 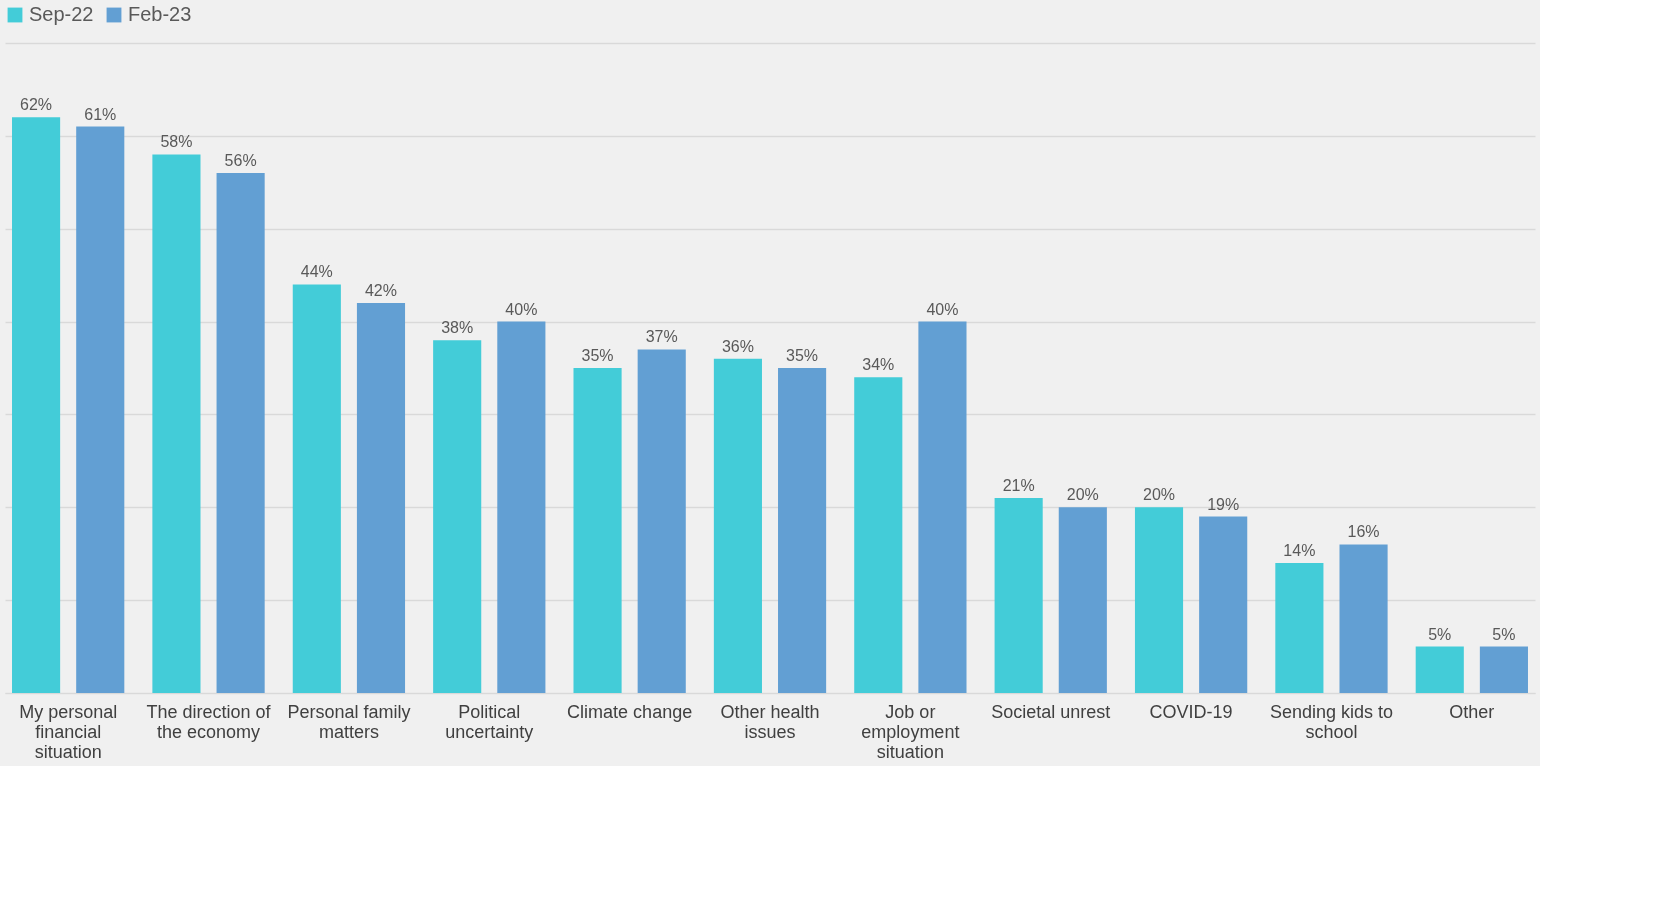 What do you see at coordinates (489, 721) in the screenshot?
I see `x-tick-label: Political uncertainty` at bounding box center [489, 721].